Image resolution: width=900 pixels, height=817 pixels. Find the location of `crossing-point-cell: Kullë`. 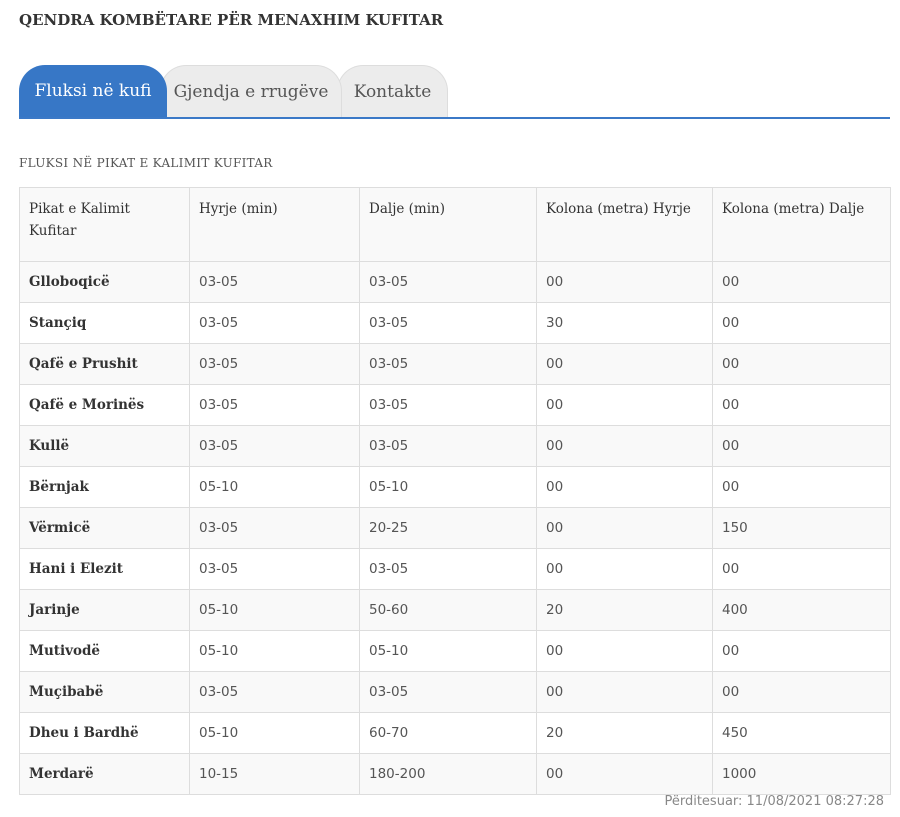

crossing-point-cell: Kullë is located at coordinates (104, 446).